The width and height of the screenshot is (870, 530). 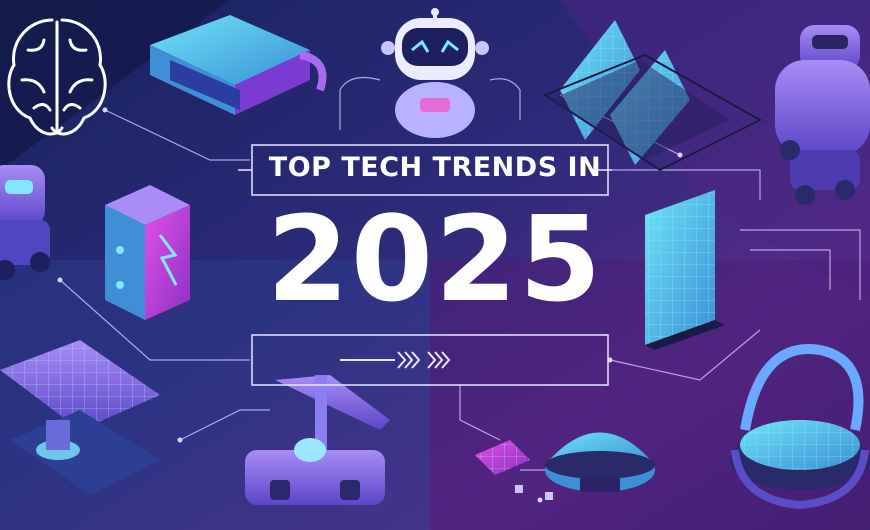 What do you see at coordinates (652, 96) in the screenshot?
I see `solar-panel-icon` at bounding box center [652, 96].